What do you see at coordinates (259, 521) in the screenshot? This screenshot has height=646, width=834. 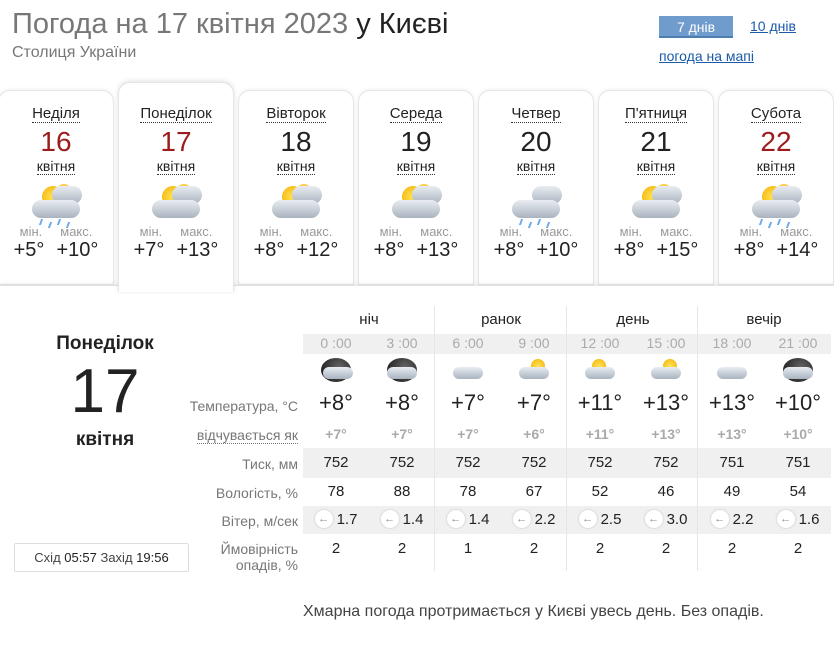 I see `label-wind: Вітер, м/сек` at bounding box center [259, 521].